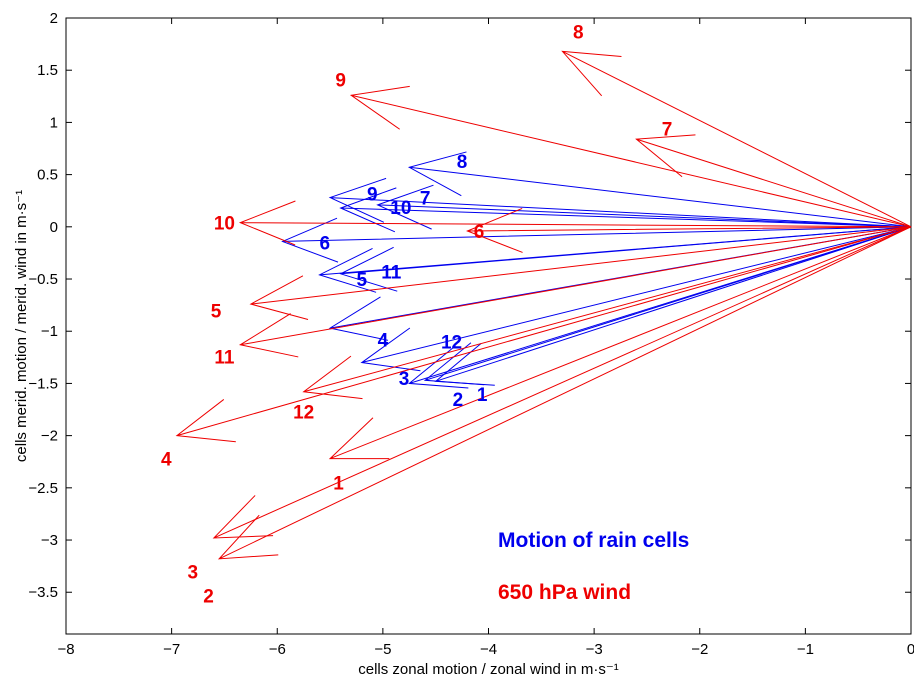 This screenshot has height=682, width=914. Describe the element at coordinates (49, 331) in the screenshot. I see `y-tick-label: −1` at that location.